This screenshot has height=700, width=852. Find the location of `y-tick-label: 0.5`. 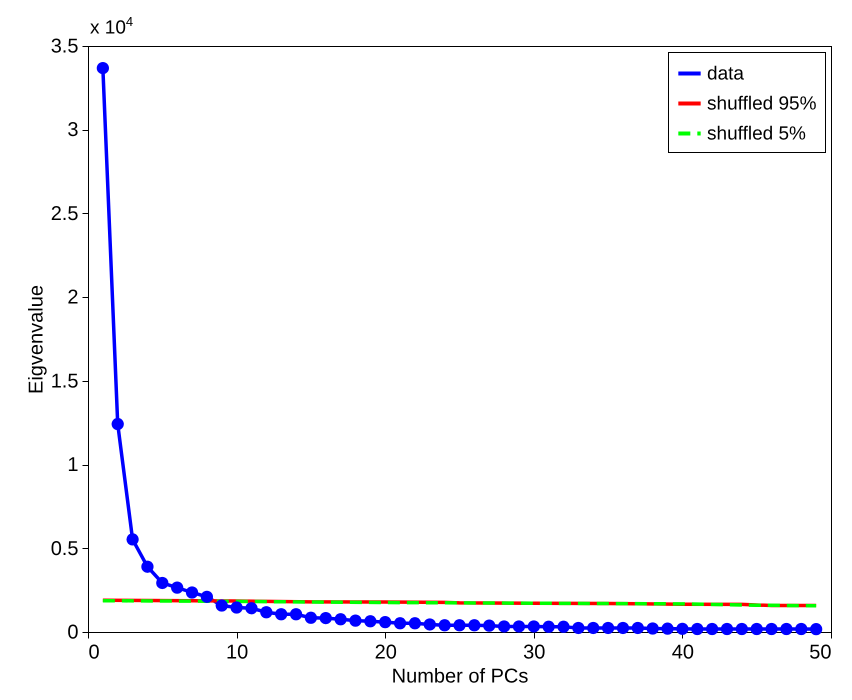

y-tick-label: 0.5 is located at coordinates (64, 549).